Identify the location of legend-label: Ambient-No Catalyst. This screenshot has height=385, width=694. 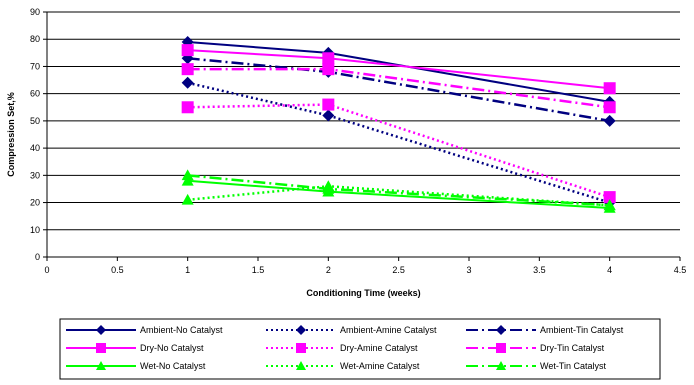
(181, 330).